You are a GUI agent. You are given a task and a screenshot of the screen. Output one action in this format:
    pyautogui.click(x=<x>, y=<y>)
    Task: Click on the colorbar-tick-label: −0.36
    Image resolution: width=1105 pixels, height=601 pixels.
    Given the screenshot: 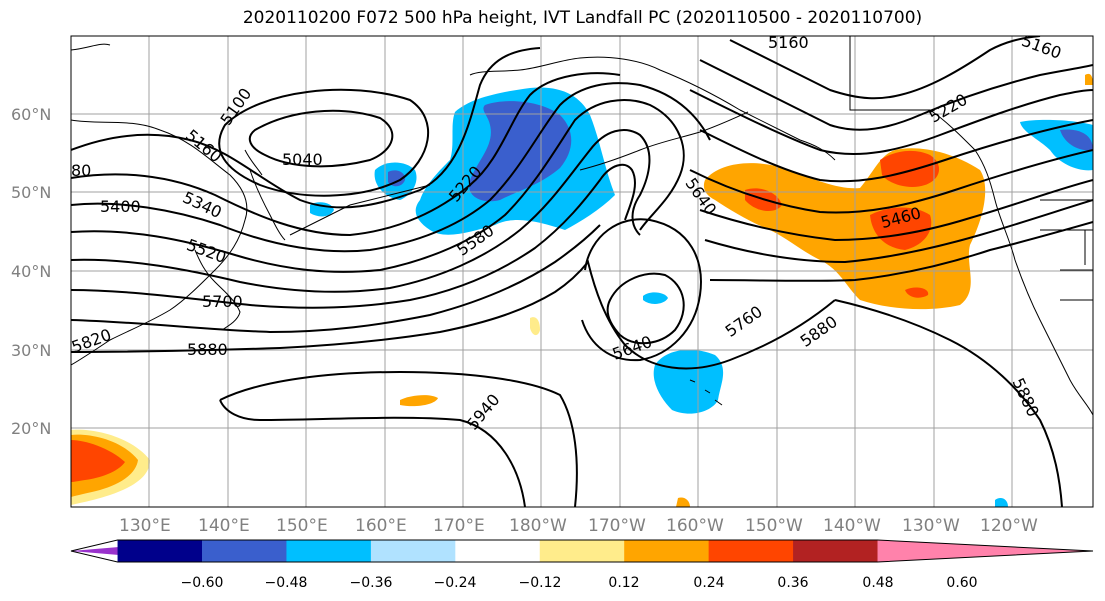 What is the action you would take?
    pyautogui.click(x=371, y=583)
    